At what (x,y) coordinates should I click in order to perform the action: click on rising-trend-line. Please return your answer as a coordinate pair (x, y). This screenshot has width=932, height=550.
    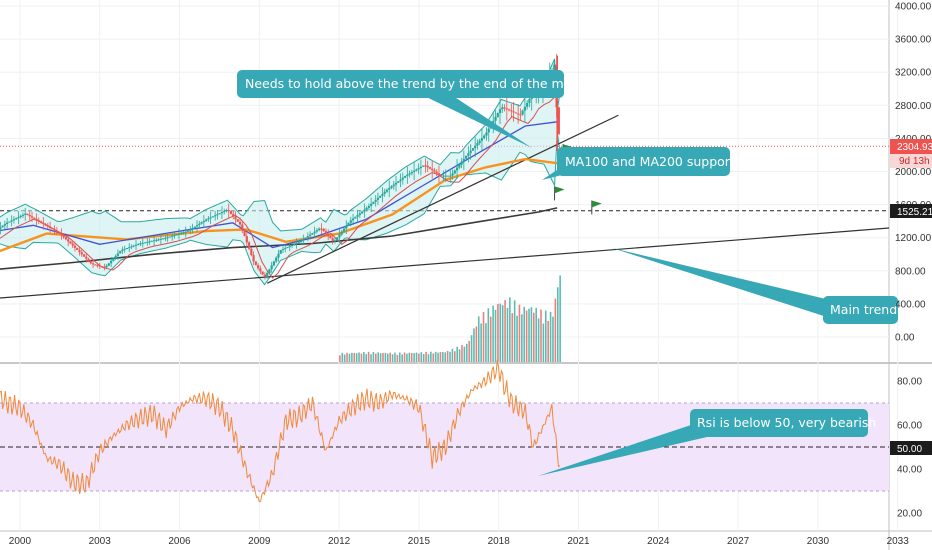
    Looking at the image, I should click on (443, 199).